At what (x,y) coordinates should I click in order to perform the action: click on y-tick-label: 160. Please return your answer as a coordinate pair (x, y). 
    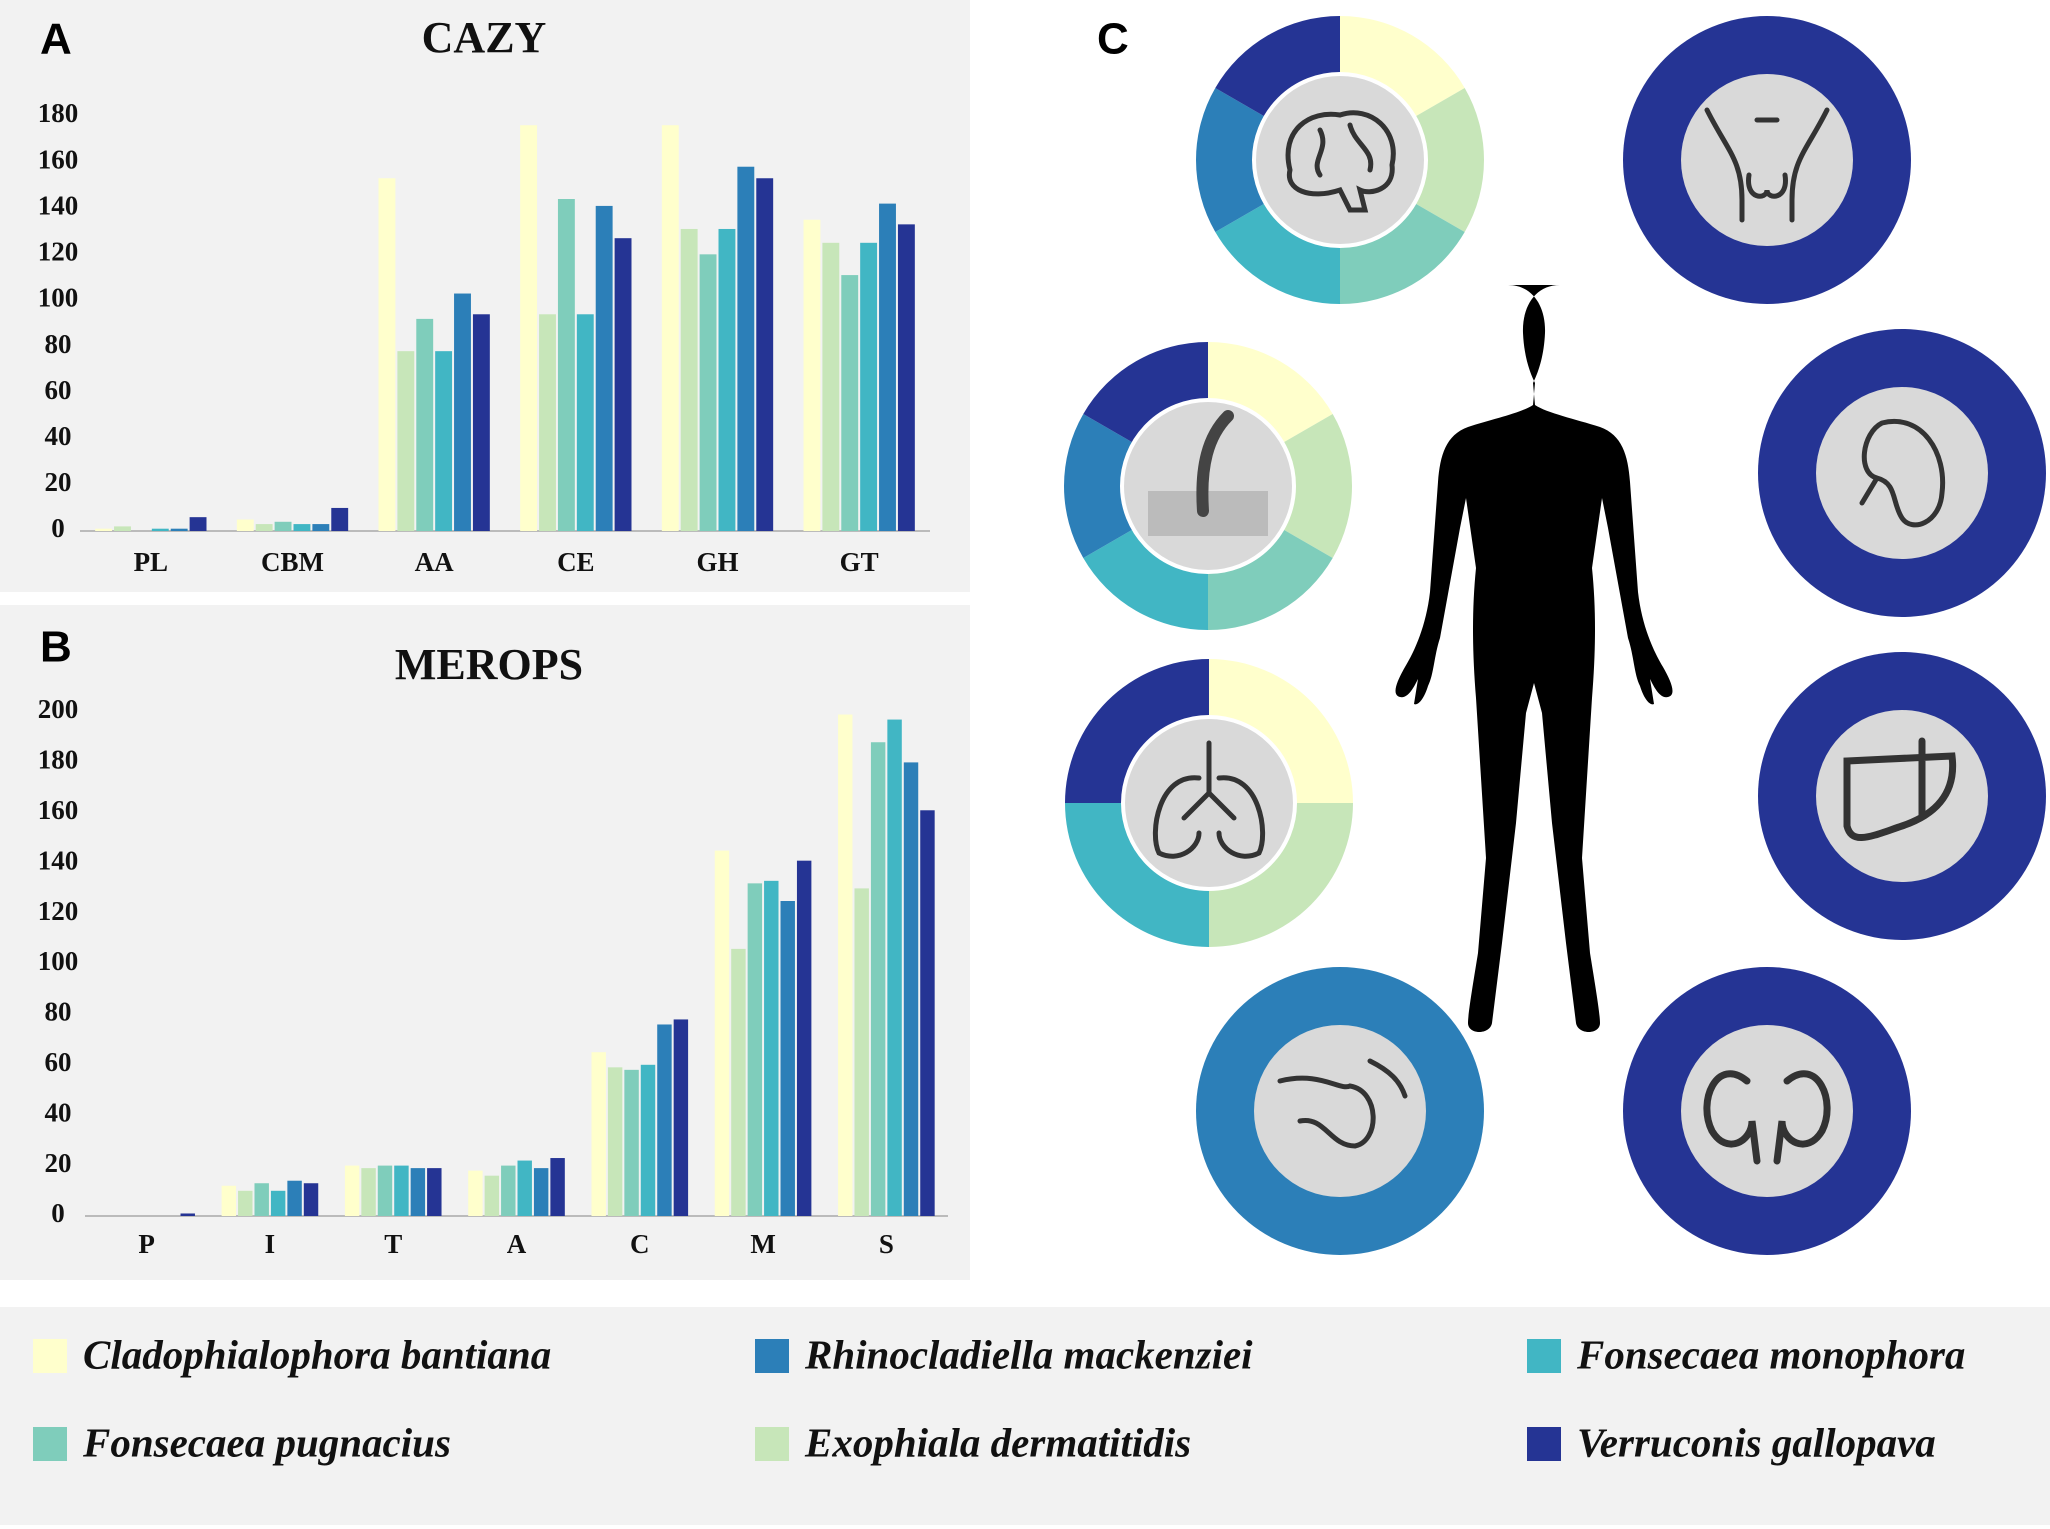
    Looking at the image, I should click on (58, 810).